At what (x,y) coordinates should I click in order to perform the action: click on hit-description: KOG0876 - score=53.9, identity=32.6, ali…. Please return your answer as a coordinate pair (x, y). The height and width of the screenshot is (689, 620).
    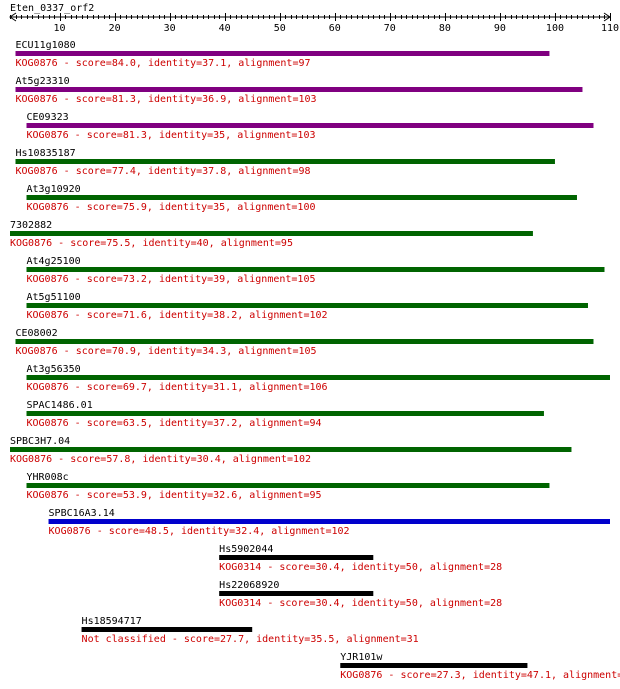
    Looking at the image, I should click on (174, 495).